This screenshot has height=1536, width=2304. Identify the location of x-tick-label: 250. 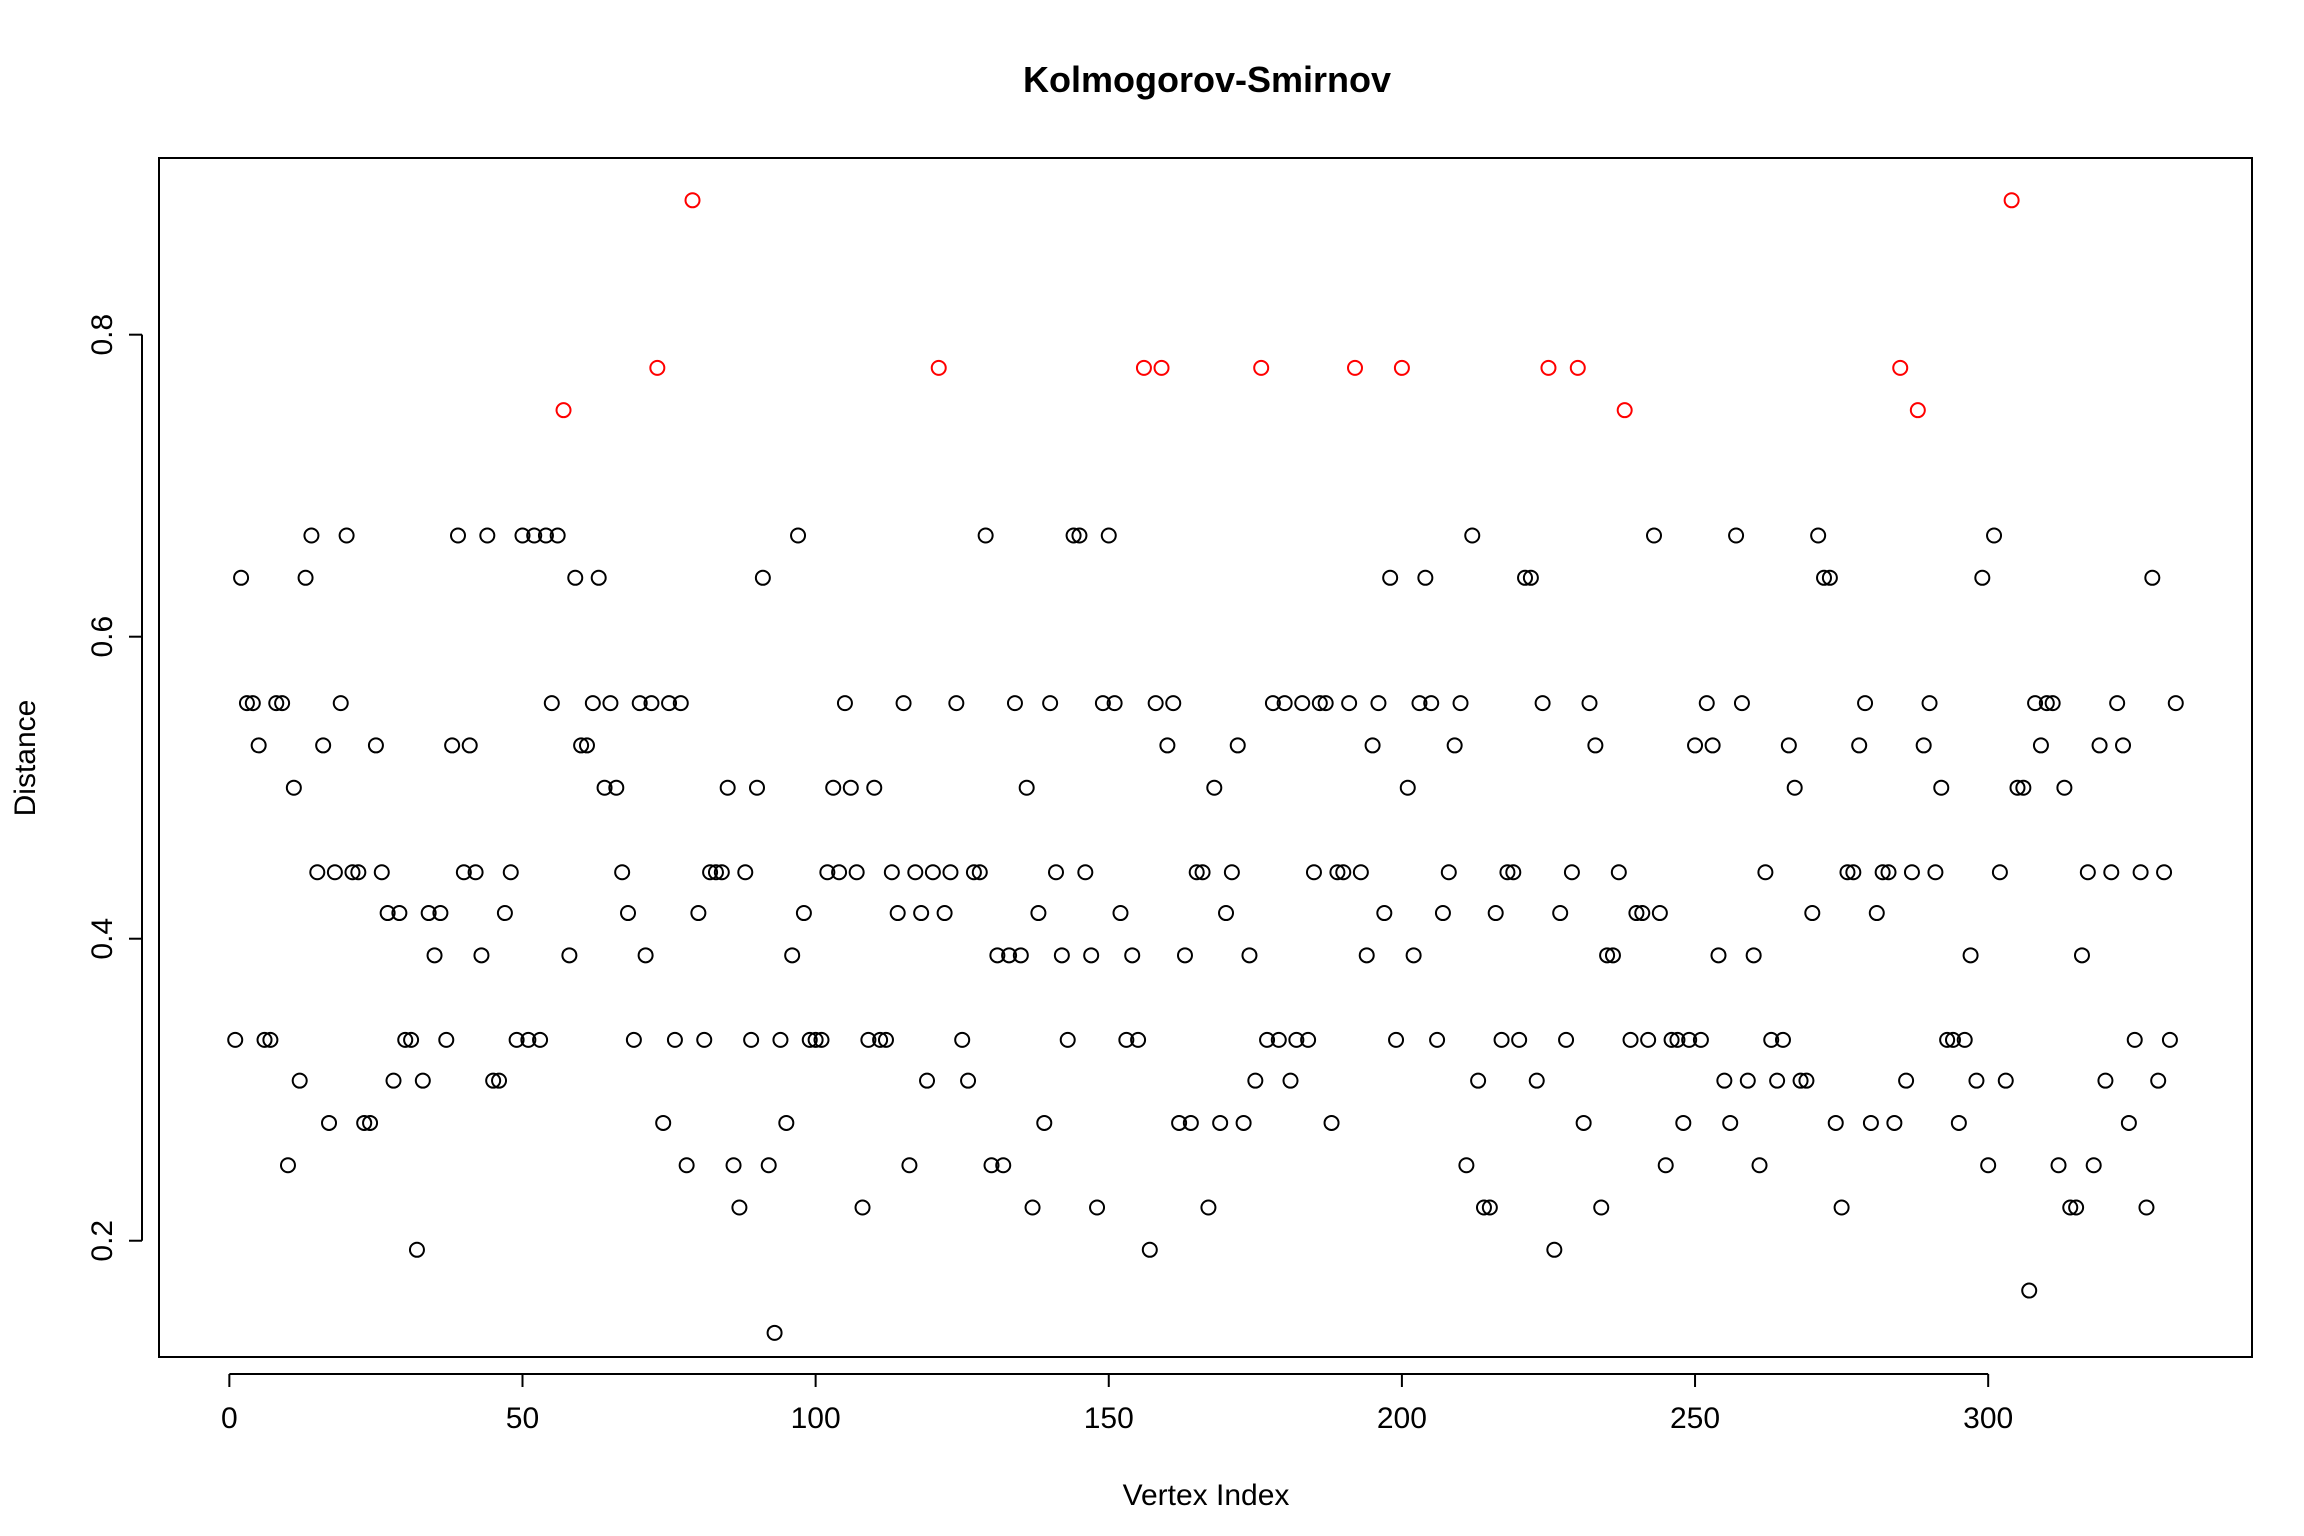
(1695, 1418).